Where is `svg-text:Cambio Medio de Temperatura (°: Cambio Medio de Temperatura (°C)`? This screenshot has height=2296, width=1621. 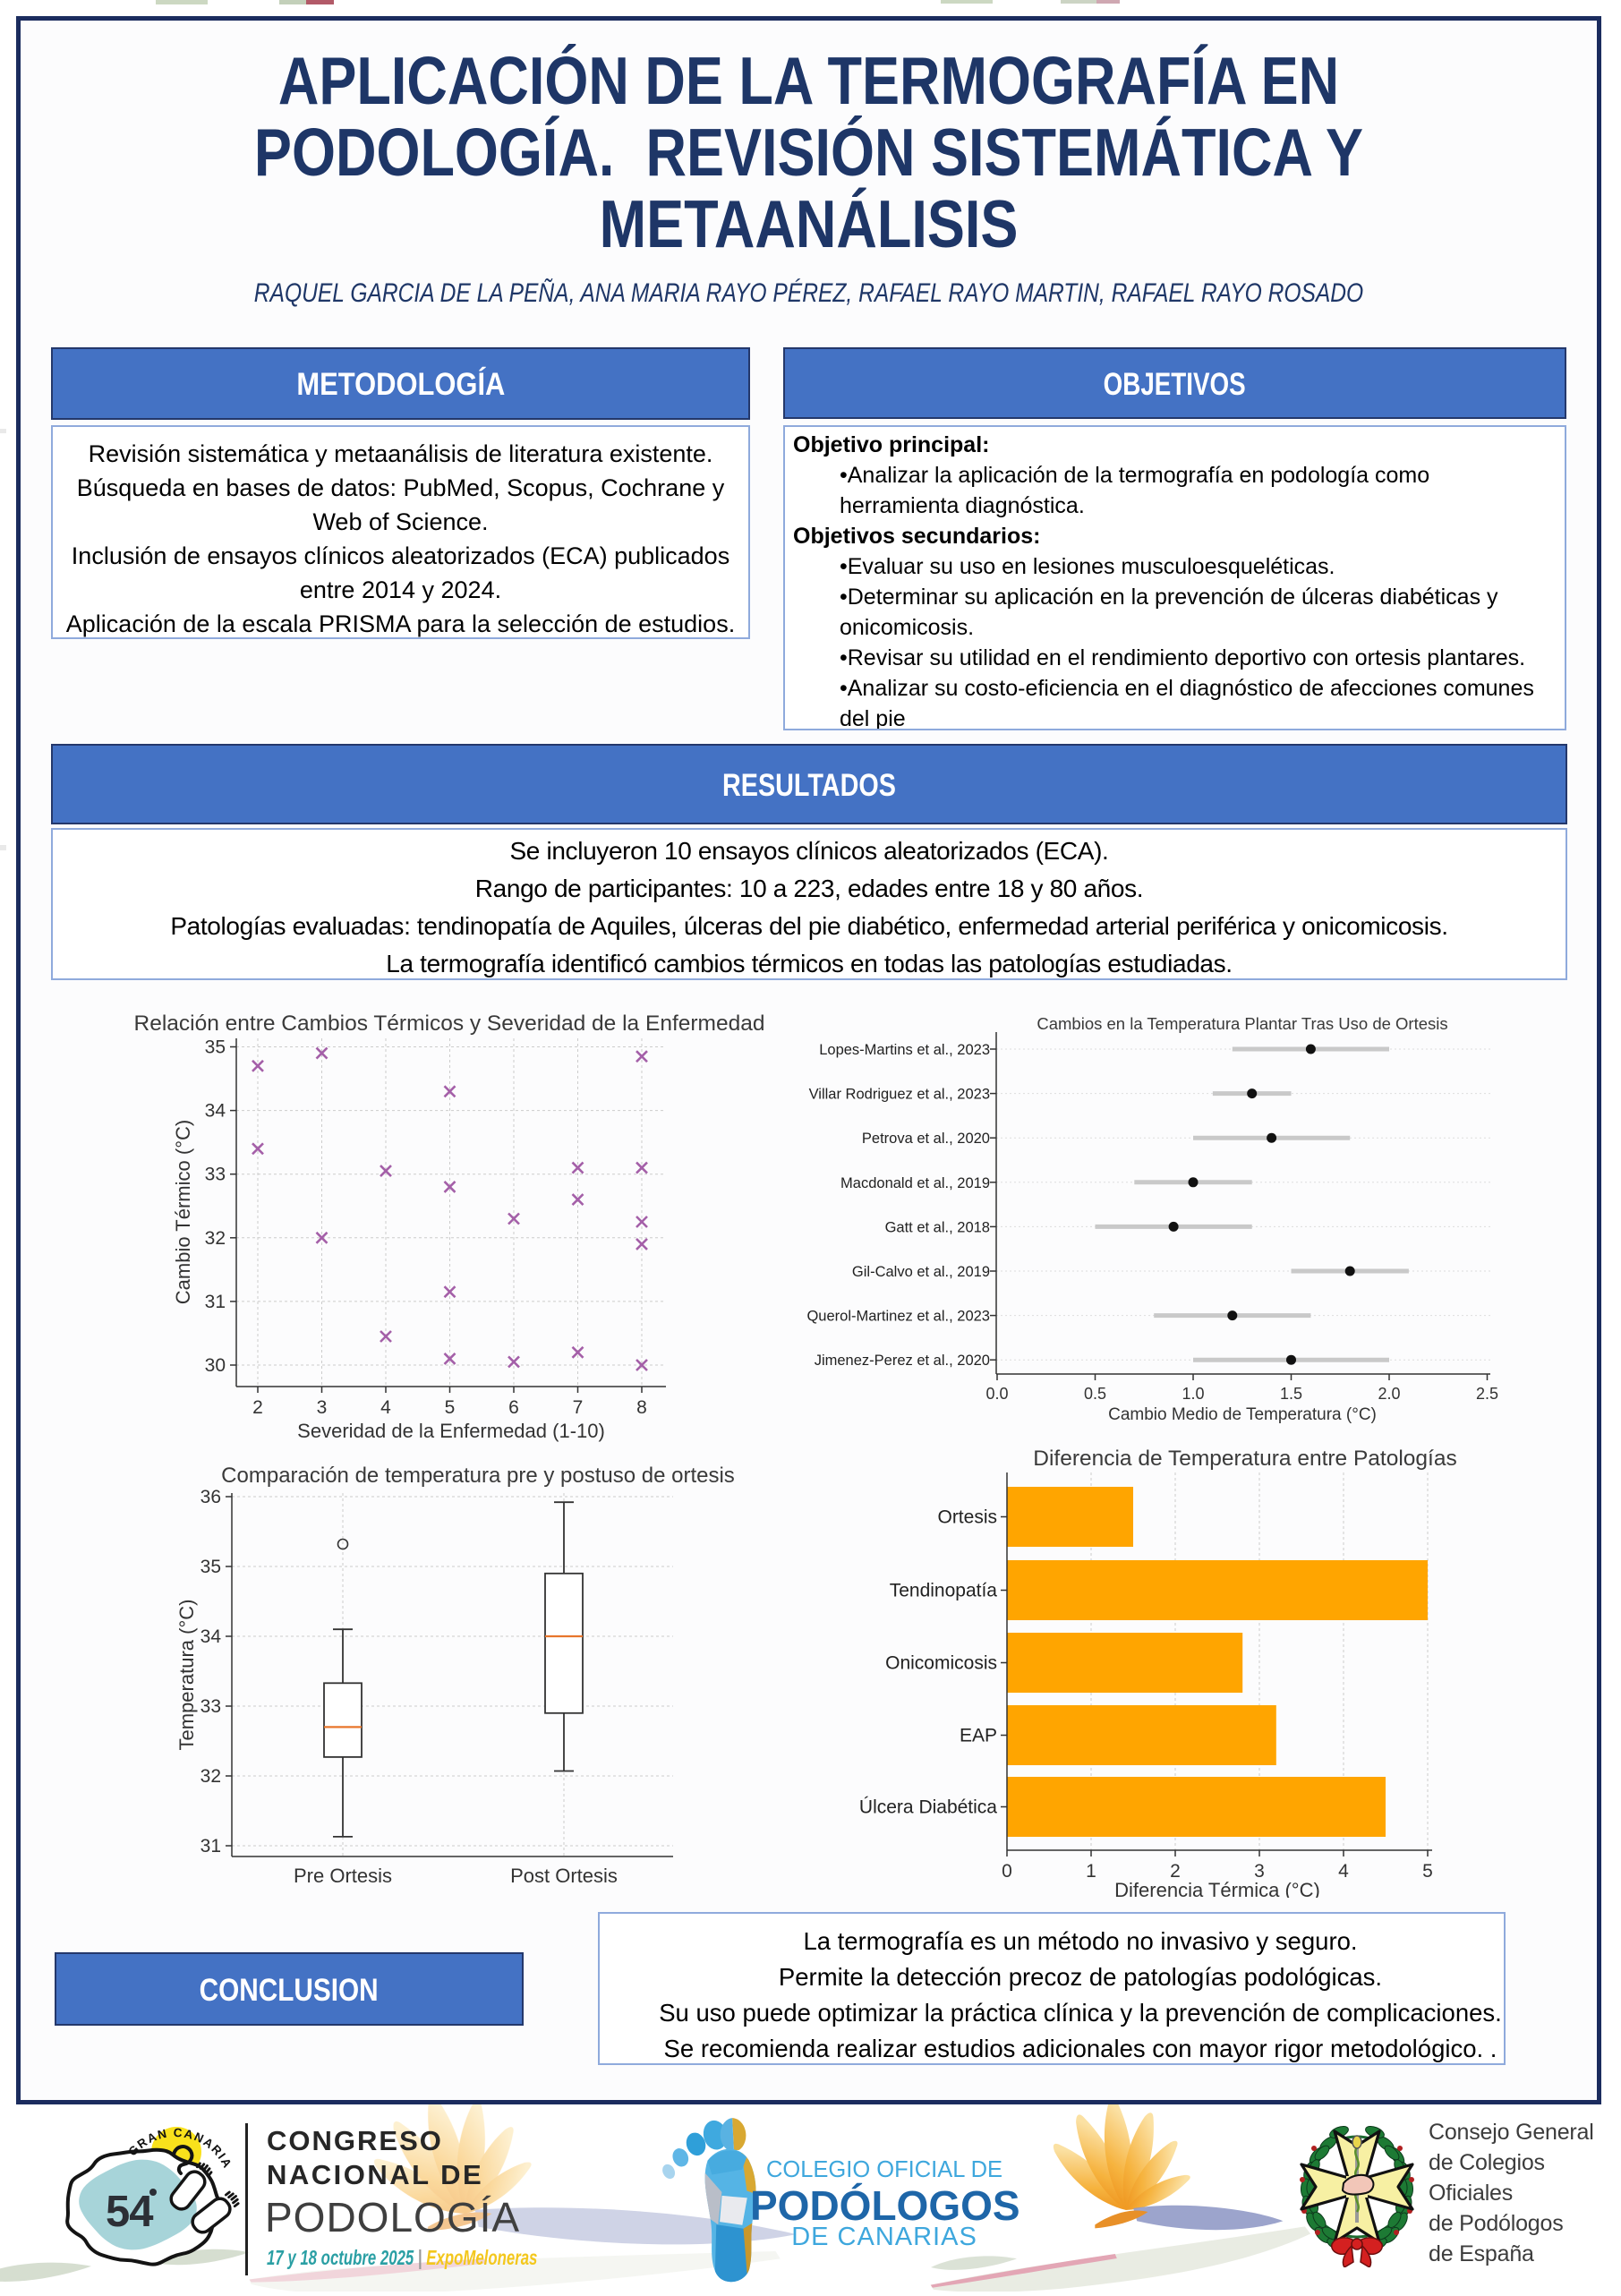
svg-text:Cambio Medio de Temperatura (°: Cambio Medio de Temperatura (°C) is located at coordinates (1242, 1414).